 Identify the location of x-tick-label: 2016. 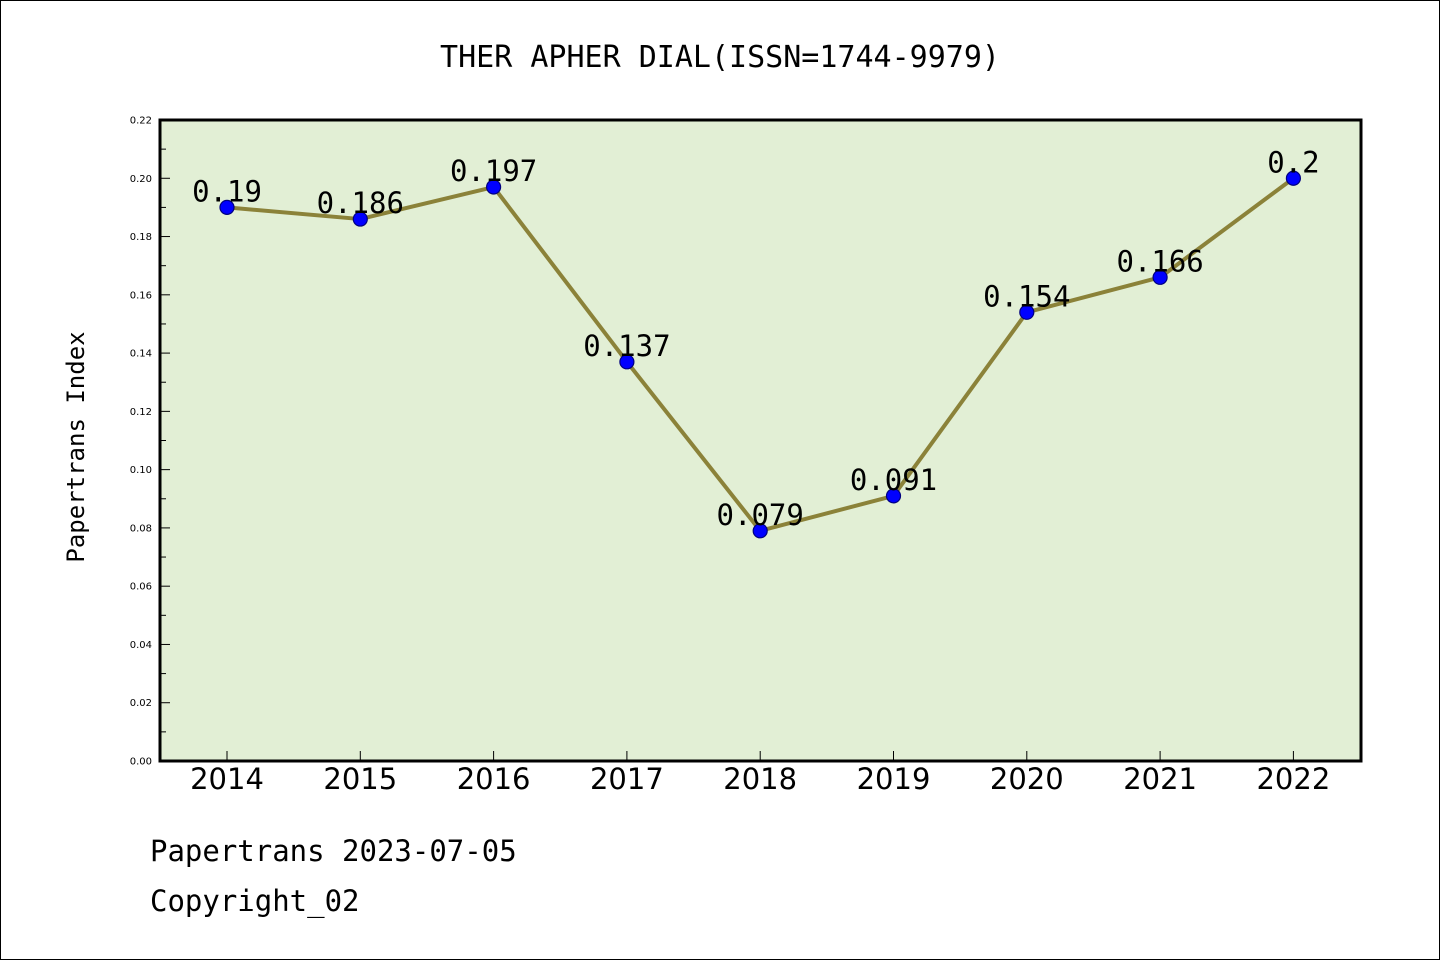
(494, 779).